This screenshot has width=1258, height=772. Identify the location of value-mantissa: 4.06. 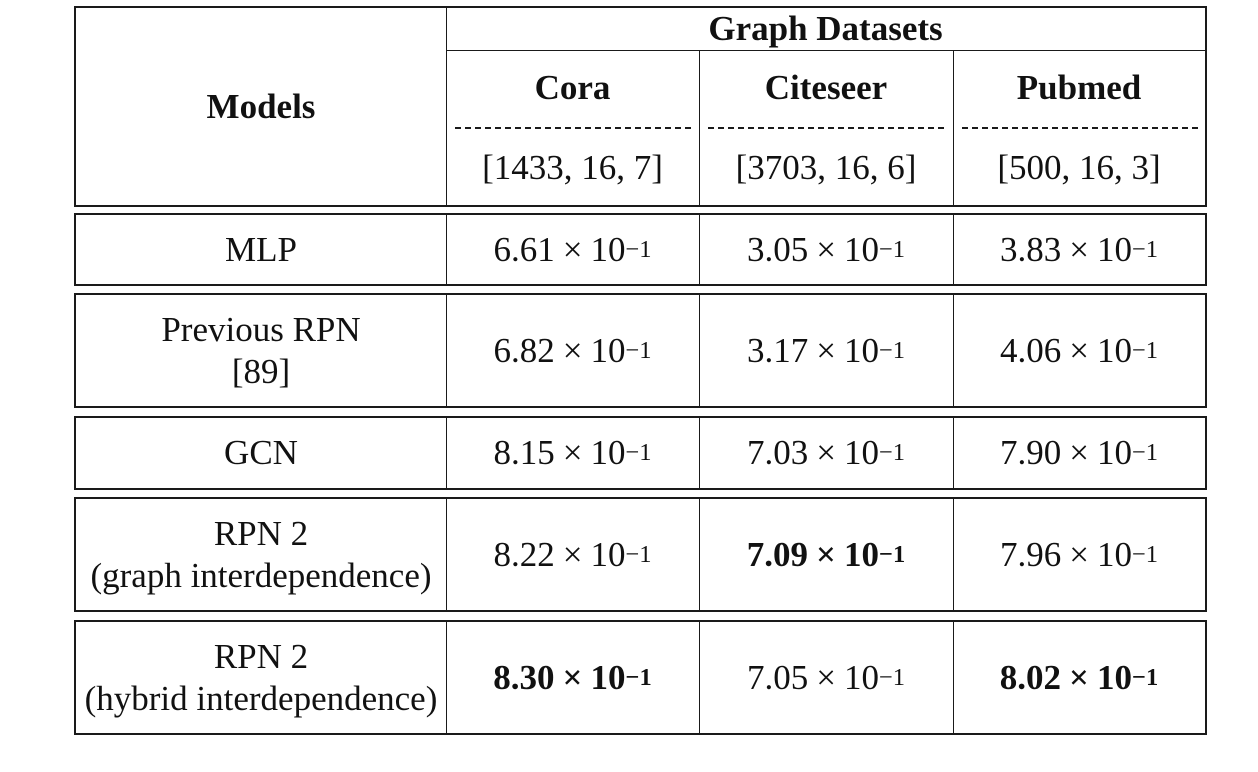
(1030, 350).